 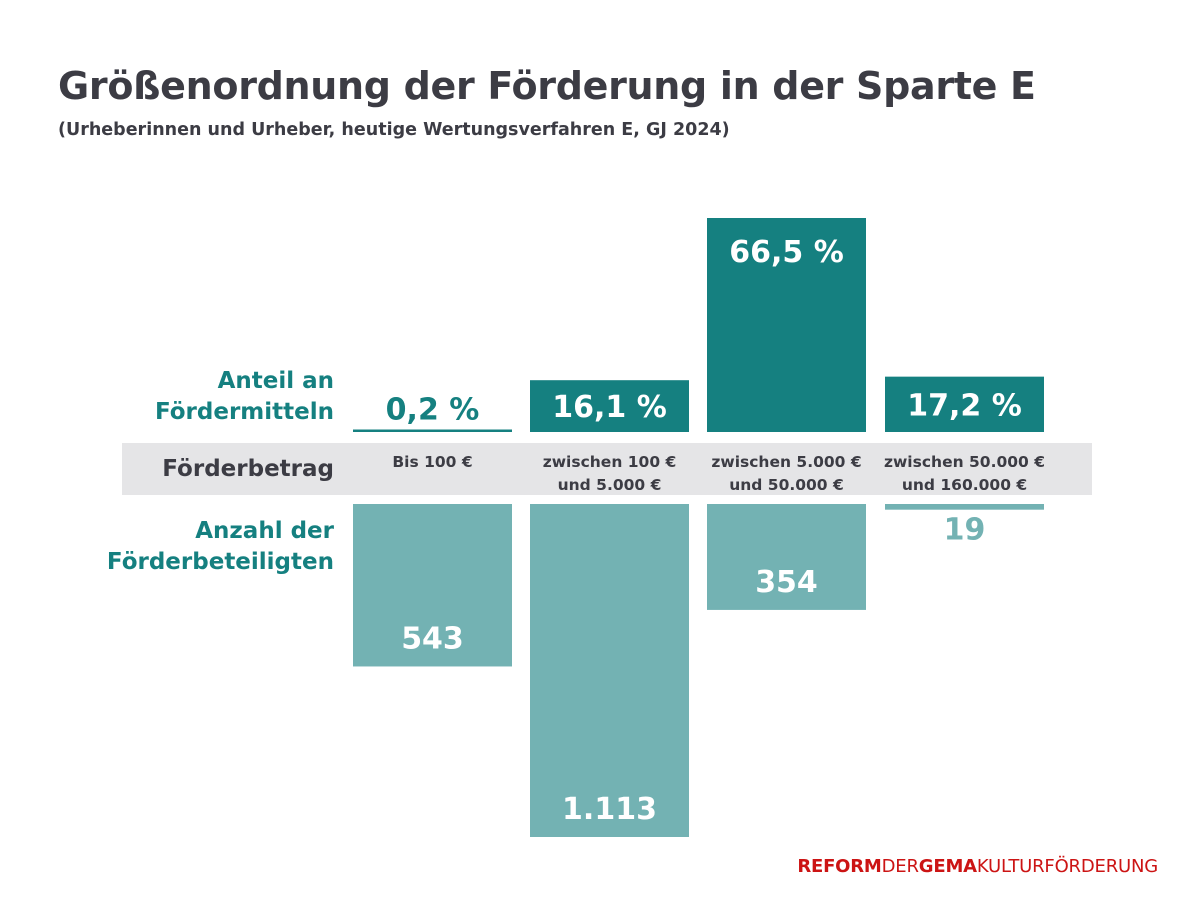 I want to click on count-row-label: Anzahl der Förderbeteiligten, so click(x=220, y=547).